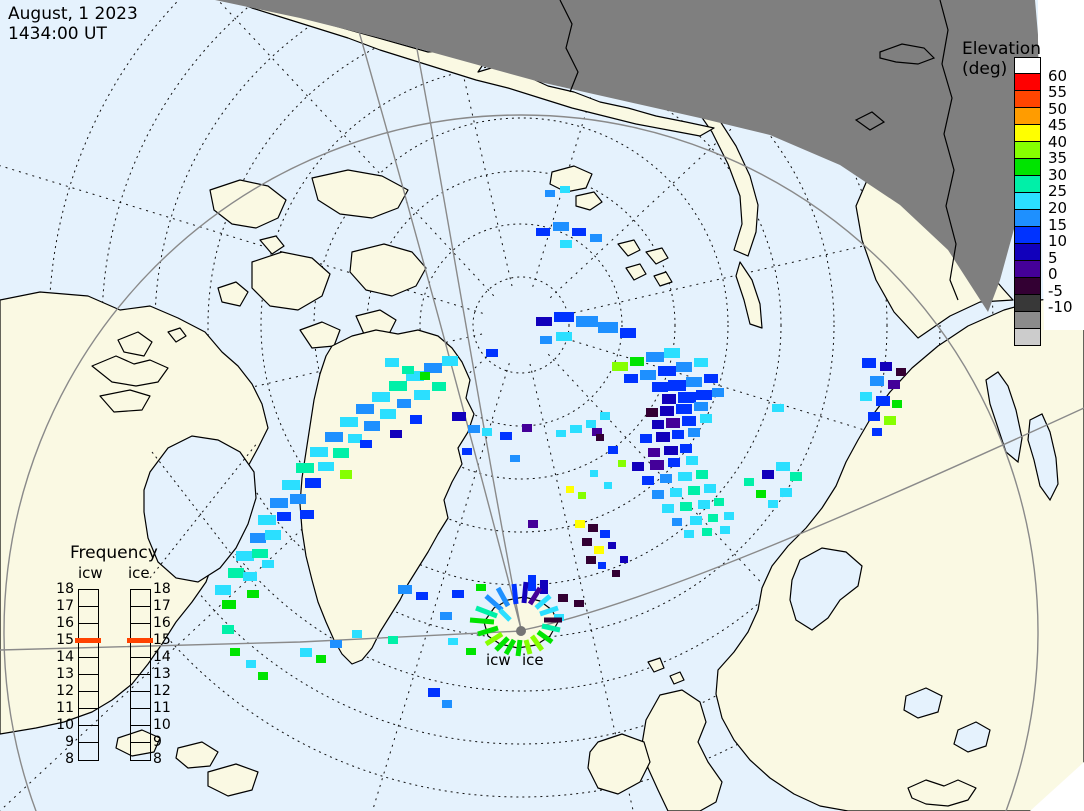 This screenshot has height=811, width=1084. I want to click on frequency-tick: 9, so click(157, 742).